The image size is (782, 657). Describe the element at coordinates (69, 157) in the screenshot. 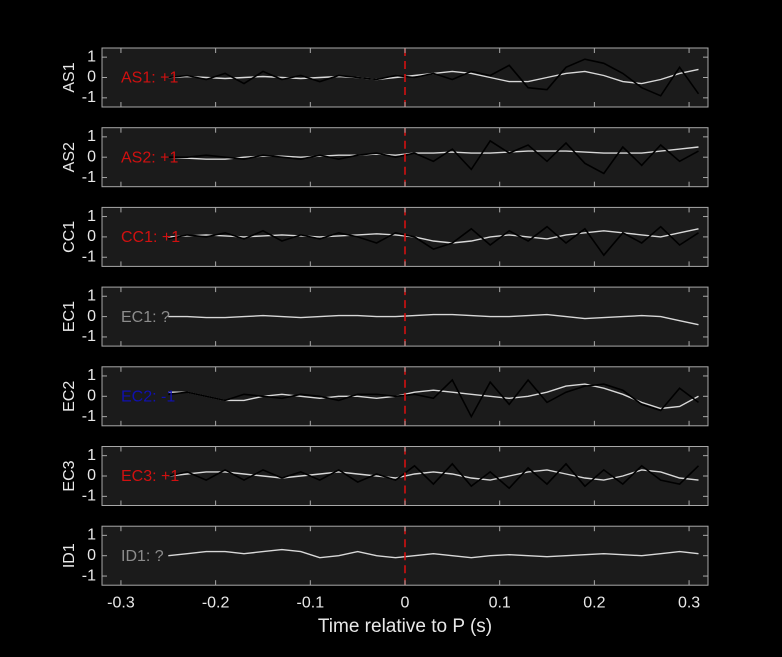

I see `y-axis-label: AS2` at that location.